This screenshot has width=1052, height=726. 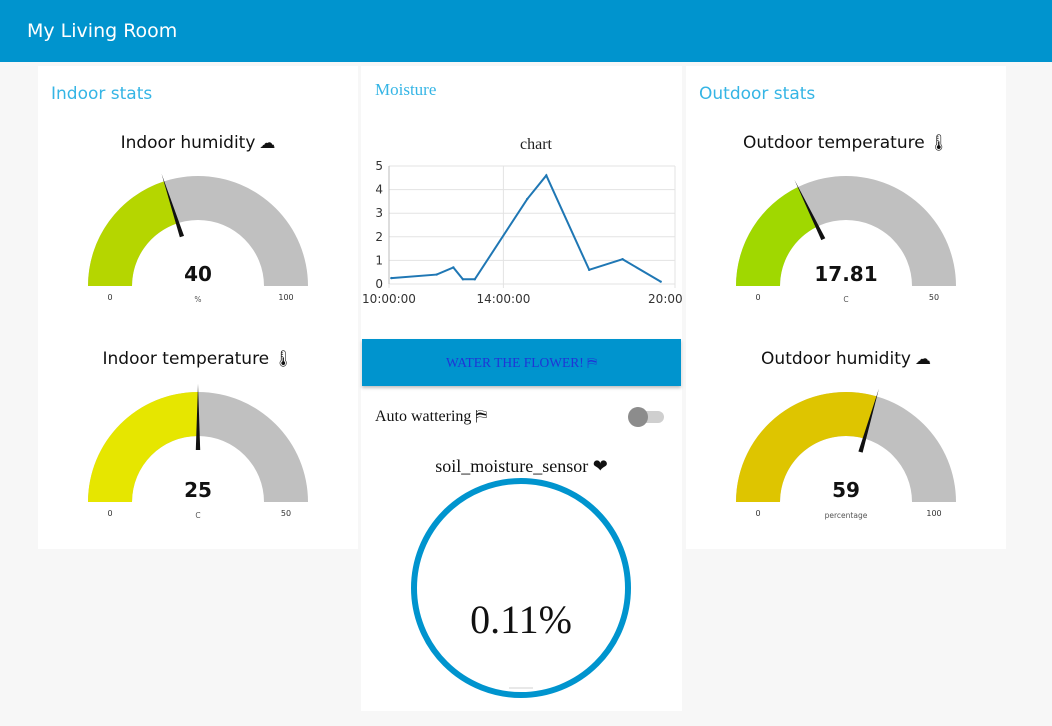 What do you see at coordinates (526, 228) in the screenshot?
I see `chart-series-line` at bounding box center [526, 228].